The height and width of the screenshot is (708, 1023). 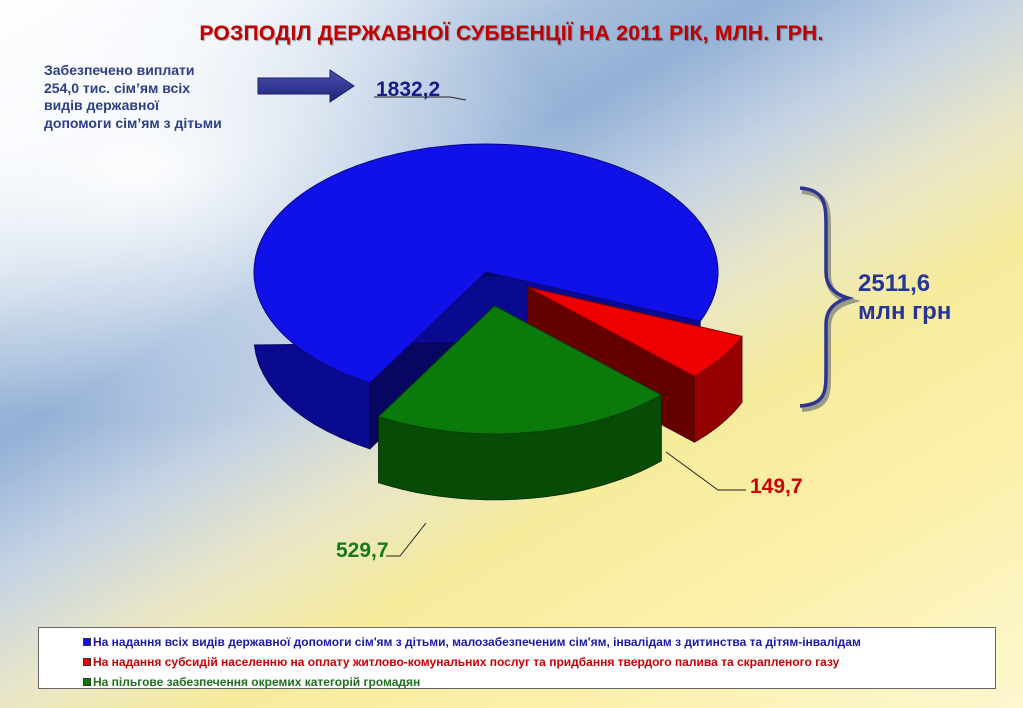 I want to click on total-unit: млн грн, so click(x=905, y=311).